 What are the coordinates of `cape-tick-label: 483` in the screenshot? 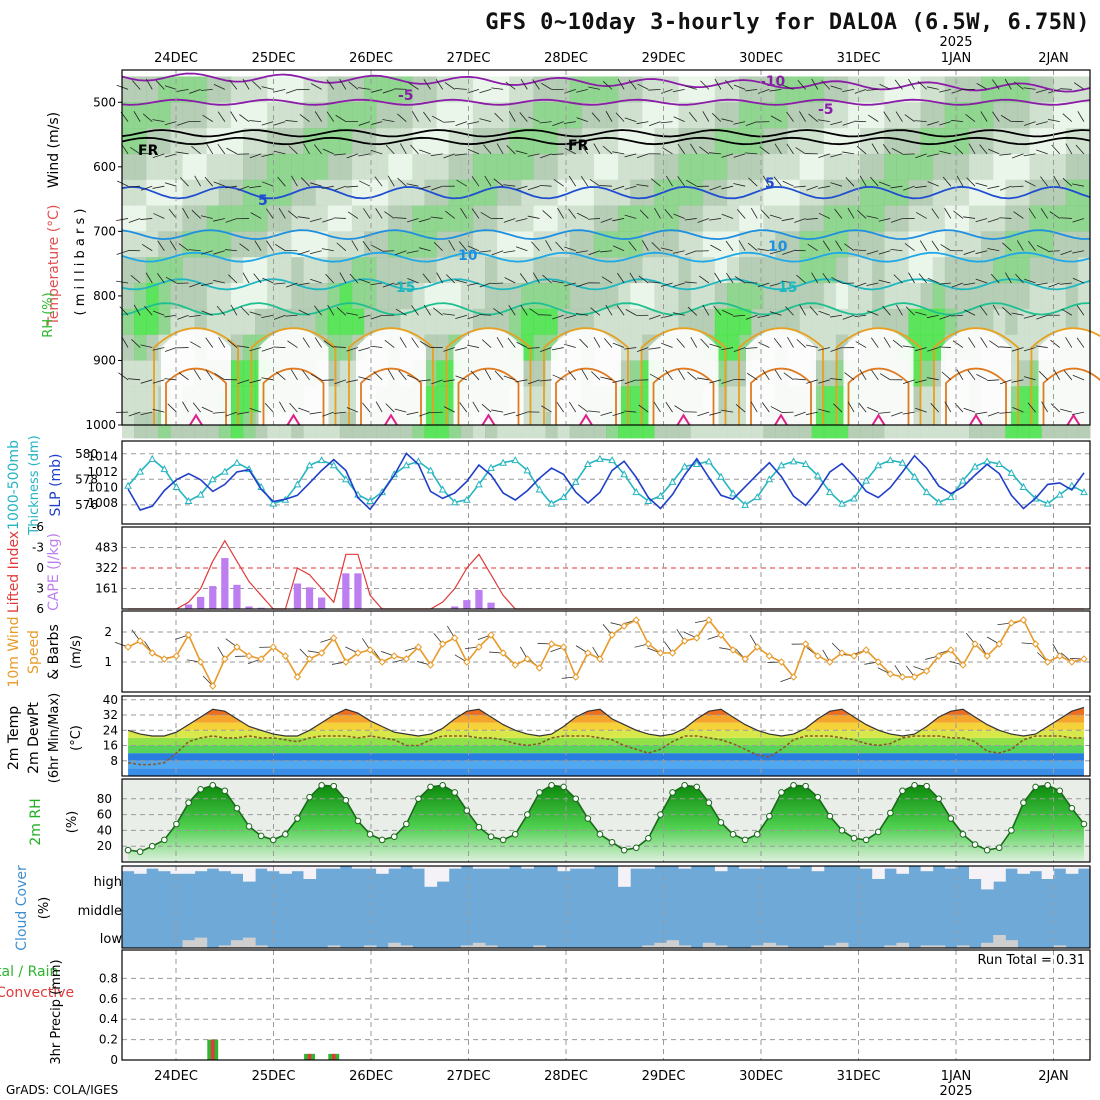 It's located at (106, 548).